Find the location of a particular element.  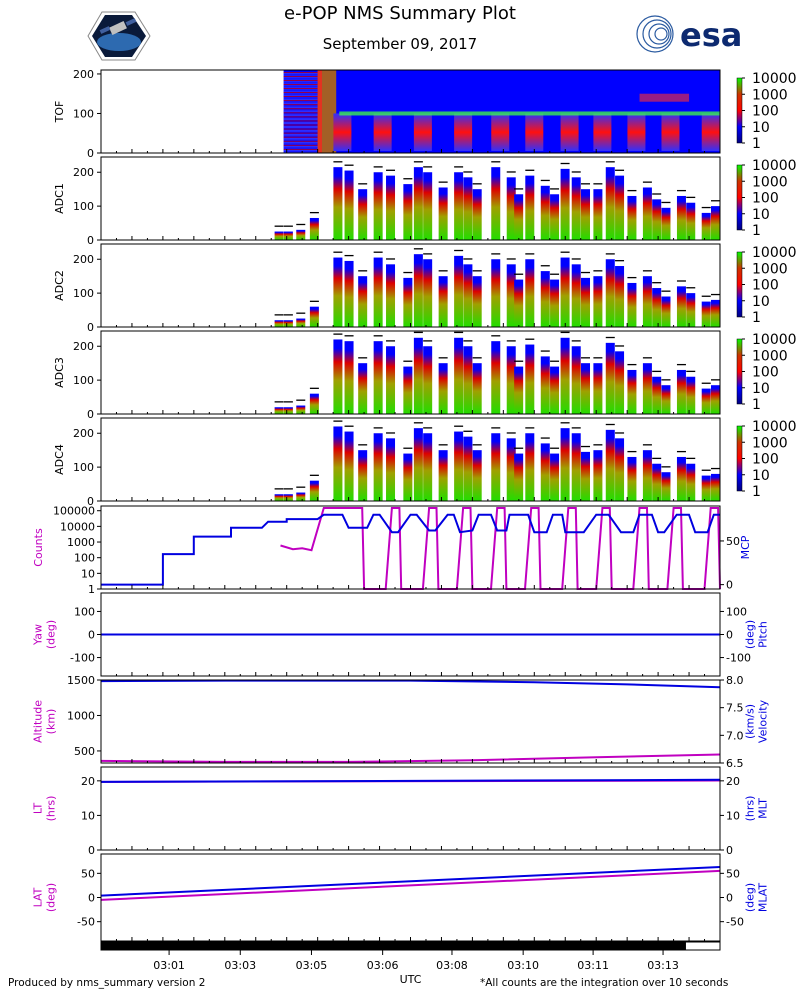

y-tick-label-right: 8.0 is located at coordinates (735, 680).